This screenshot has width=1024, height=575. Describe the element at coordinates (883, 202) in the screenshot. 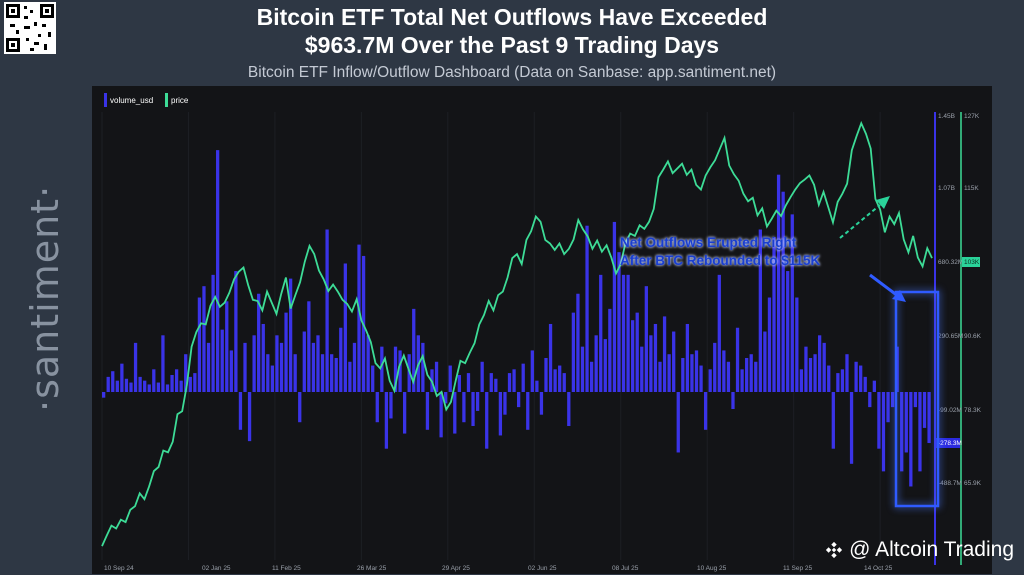

I see `rebound-arrow-head-icon` at that location.